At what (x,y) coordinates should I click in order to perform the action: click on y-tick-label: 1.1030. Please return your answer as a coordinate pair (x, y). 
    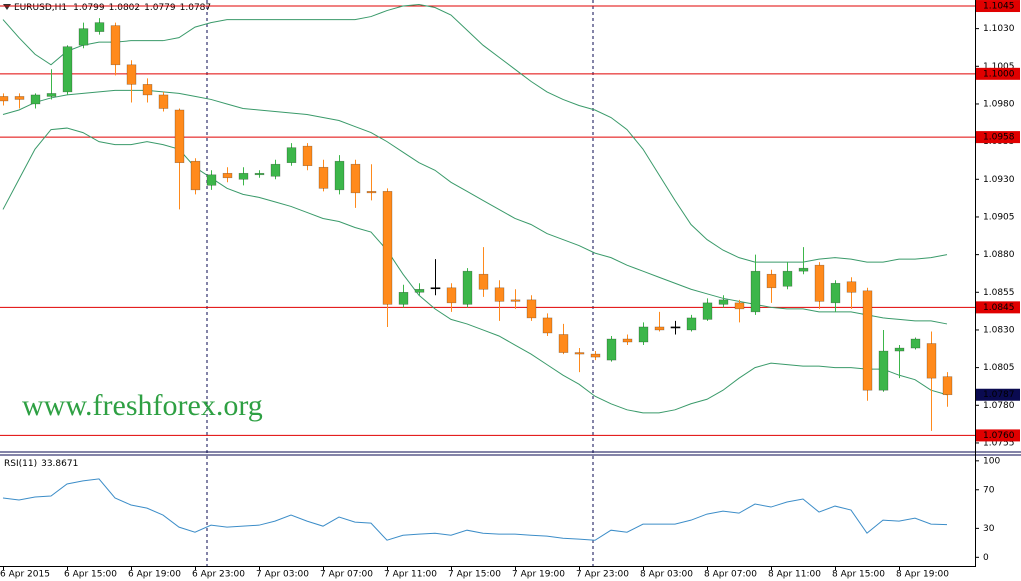
    Looking at the image, I should click on (999, 29).